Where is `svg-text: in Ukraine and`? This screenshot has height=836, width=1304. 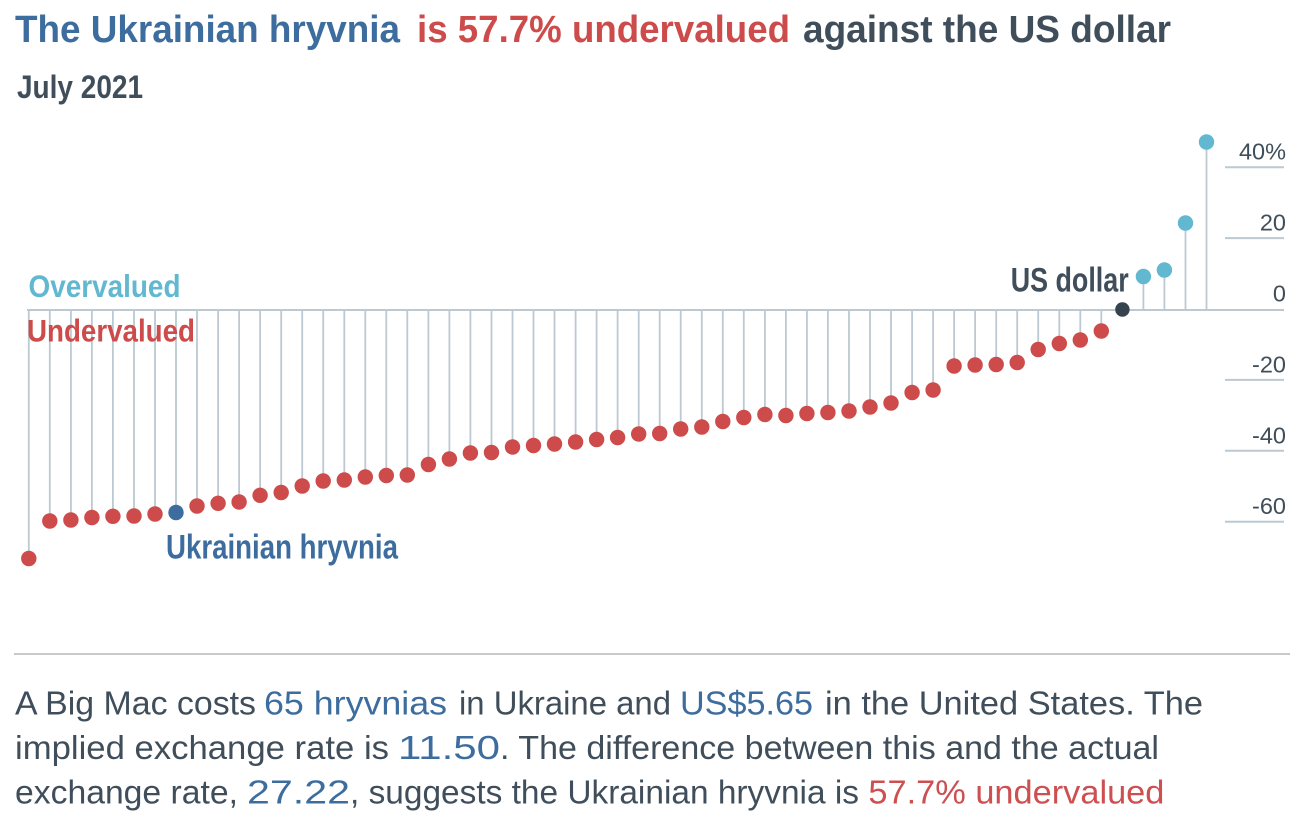
svg-text: in Ukraine and is located at coordinates (565, 704).